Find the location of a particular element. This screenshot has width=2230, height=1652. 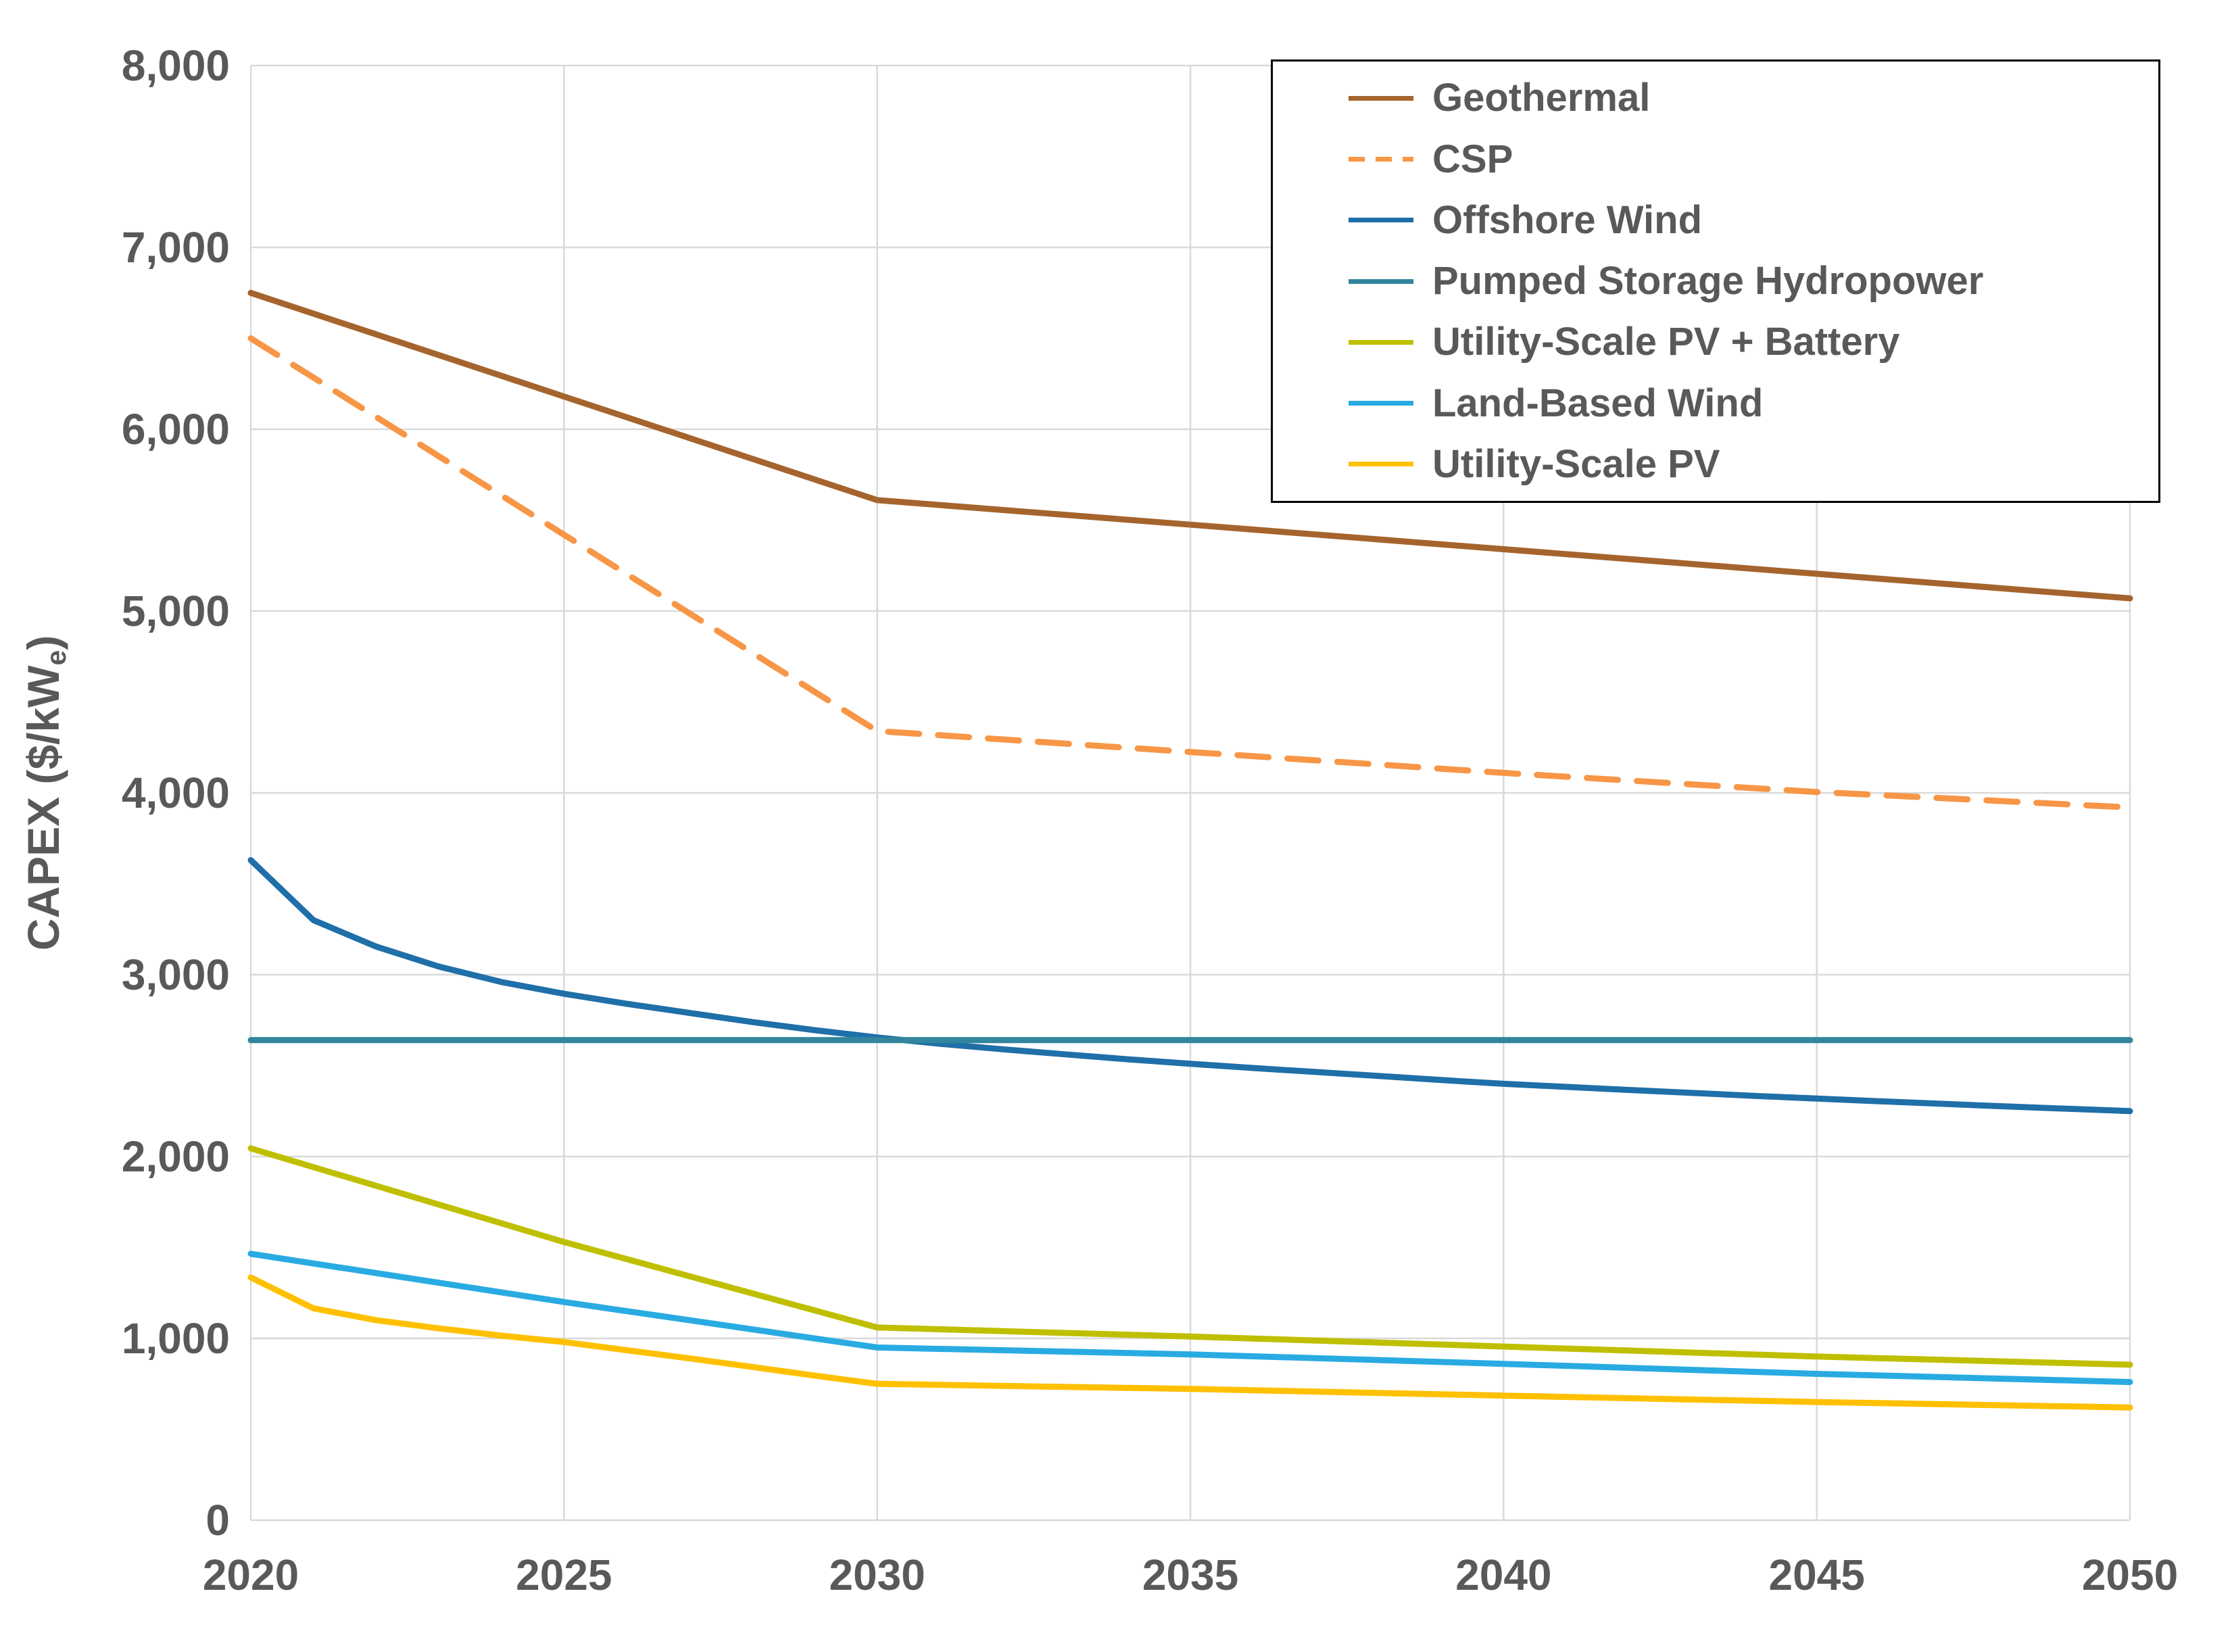

x-tick-label: 2045 is located at coordinates (1816, 1575).